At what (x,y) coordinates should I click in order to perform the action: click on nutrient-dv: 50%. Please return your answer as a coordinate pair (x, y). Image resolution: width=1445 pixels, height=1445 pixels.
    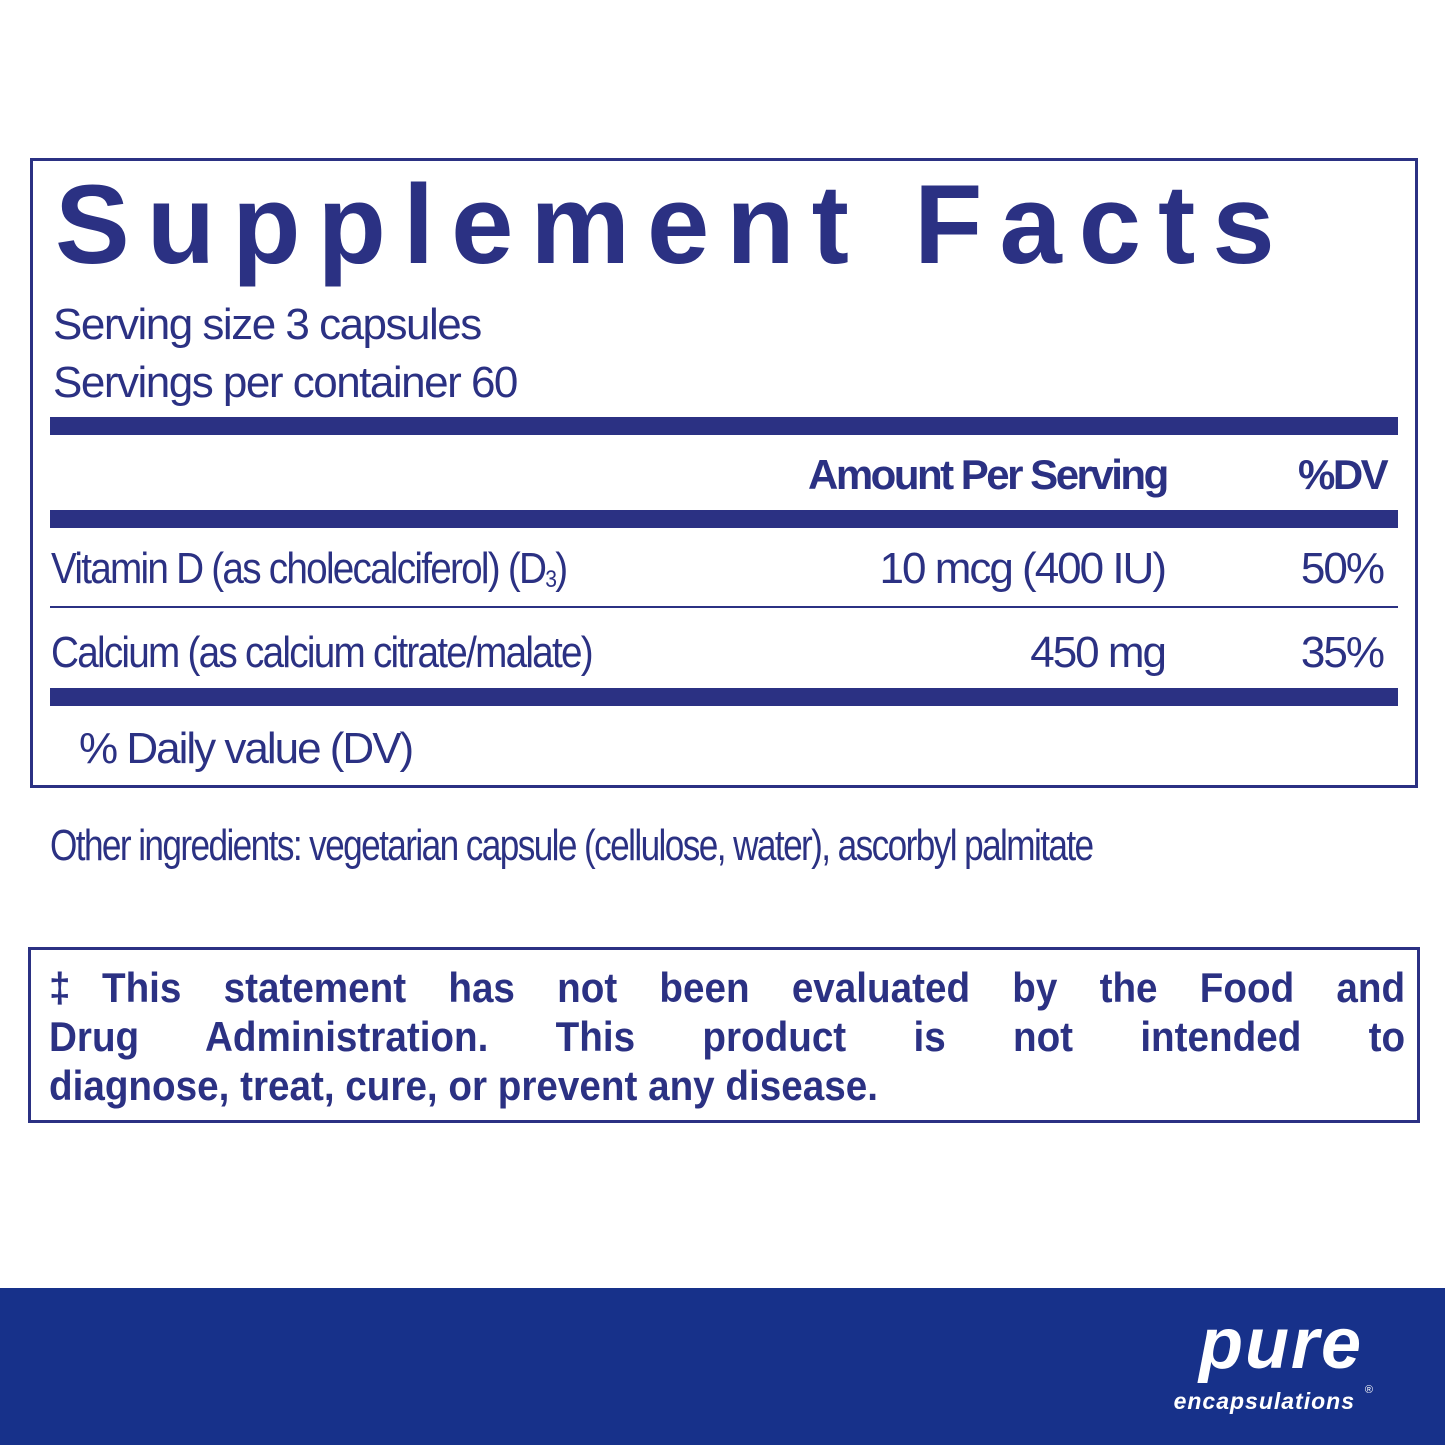
    Looking at the image, I should click on (1342, 568).